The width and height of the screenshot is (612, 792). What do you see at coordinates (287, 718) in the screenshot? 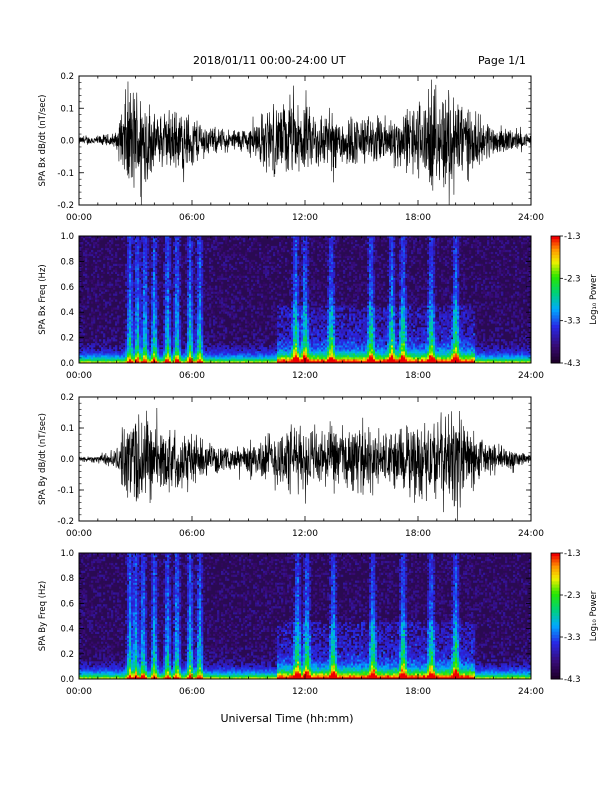
I see `x-axis-label: Universal Time (hh:mm)` at bounding box center [287, 718].